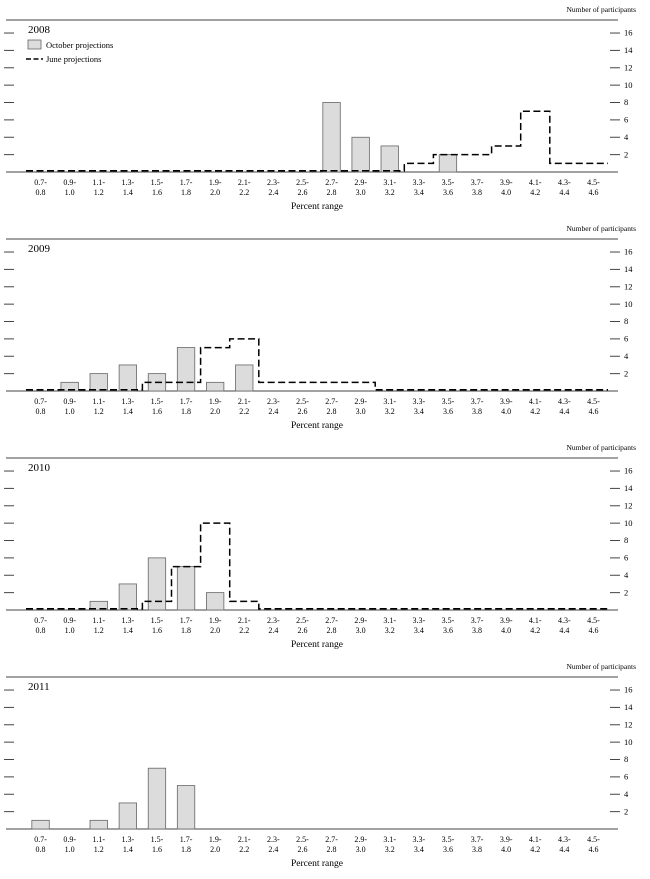 This screenshot has width=650, height=879. Describe the element at coordinates (73, 59) in the screenshot. I see `legend-june-label: June projections` at that location.